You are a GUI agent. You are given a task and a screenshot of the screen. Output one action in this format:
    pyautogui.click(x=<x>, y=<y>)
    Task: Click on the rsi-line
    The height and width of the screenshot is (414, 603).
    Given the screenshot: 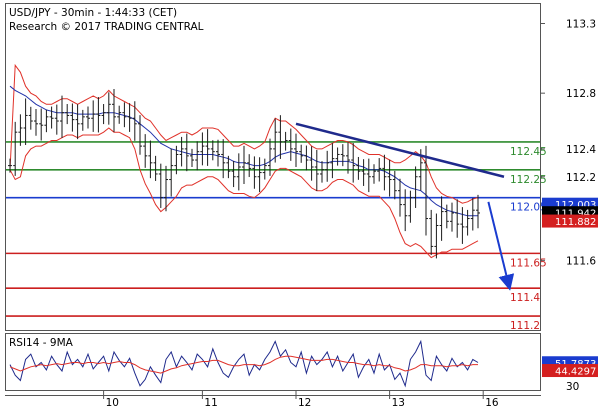 What is the action you would take?
    pyautogui.click(x=244, y=363)
    